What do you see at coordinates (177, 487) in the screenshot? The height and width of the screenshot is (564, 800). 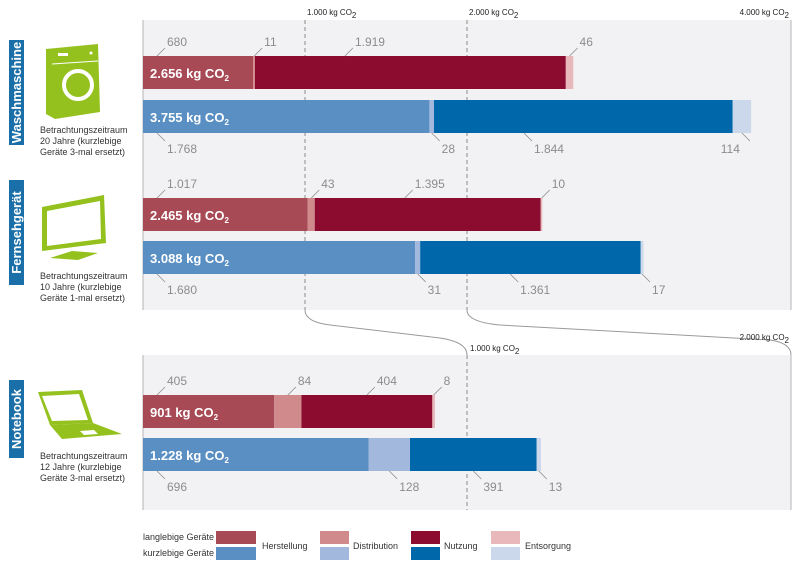 I see `value-label-herstellung: 696` at bounding box center [177, 487].